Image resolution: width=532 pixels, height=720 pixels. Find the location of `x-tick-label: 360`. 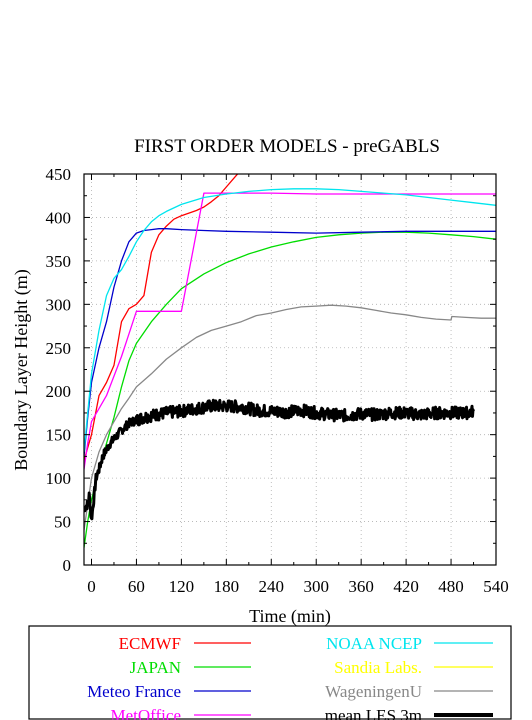

x-tick-label: 360 is located at coordinates (361, 586).